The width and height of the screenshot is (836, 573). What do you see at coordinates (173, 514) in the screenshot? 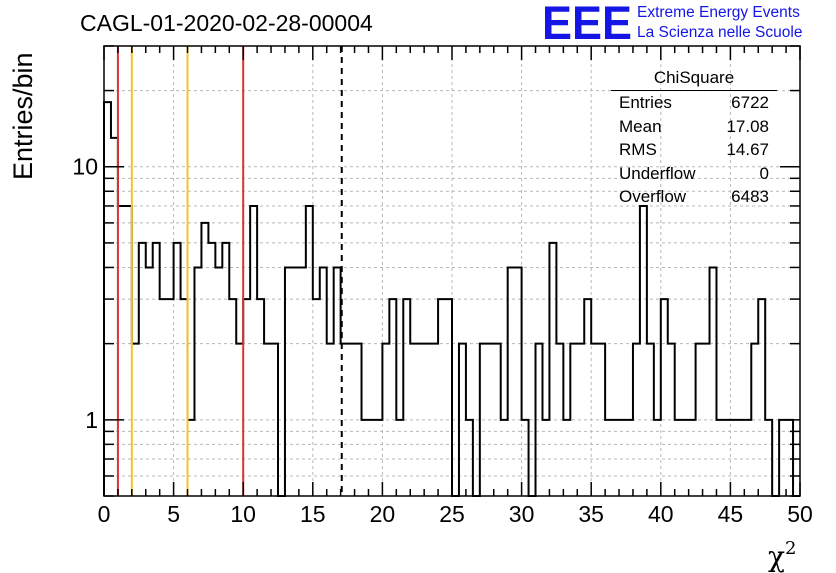
I see `x-tick-label: 5` at bounding box center [173, 514].